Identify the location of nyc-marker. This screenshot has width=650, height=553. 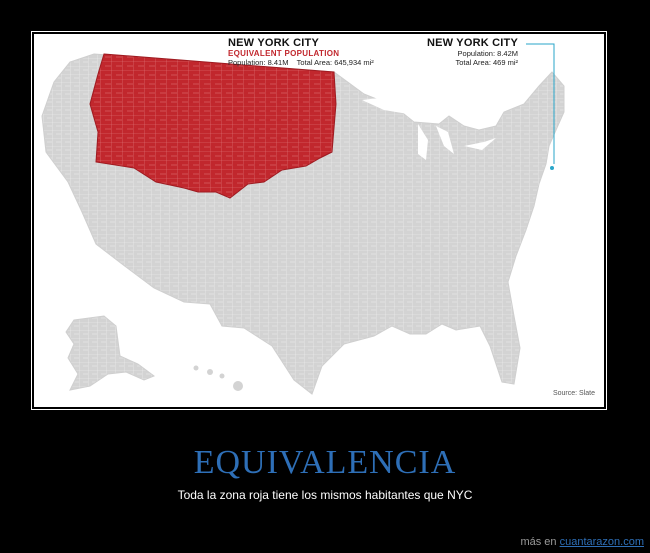
(552, 168).